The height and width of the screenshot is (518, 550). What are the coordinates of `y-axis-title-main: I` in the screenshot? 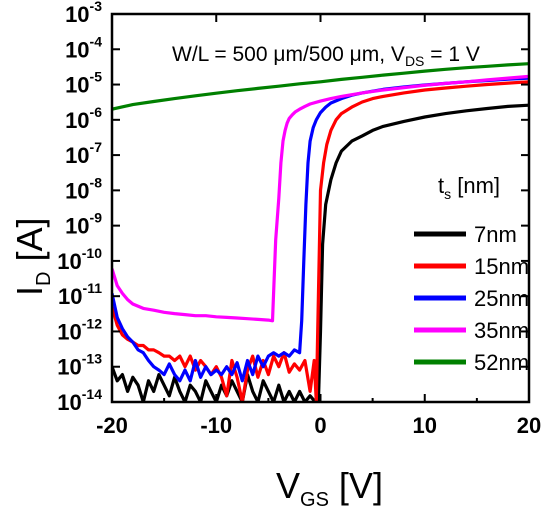 It's located at (29, 291).